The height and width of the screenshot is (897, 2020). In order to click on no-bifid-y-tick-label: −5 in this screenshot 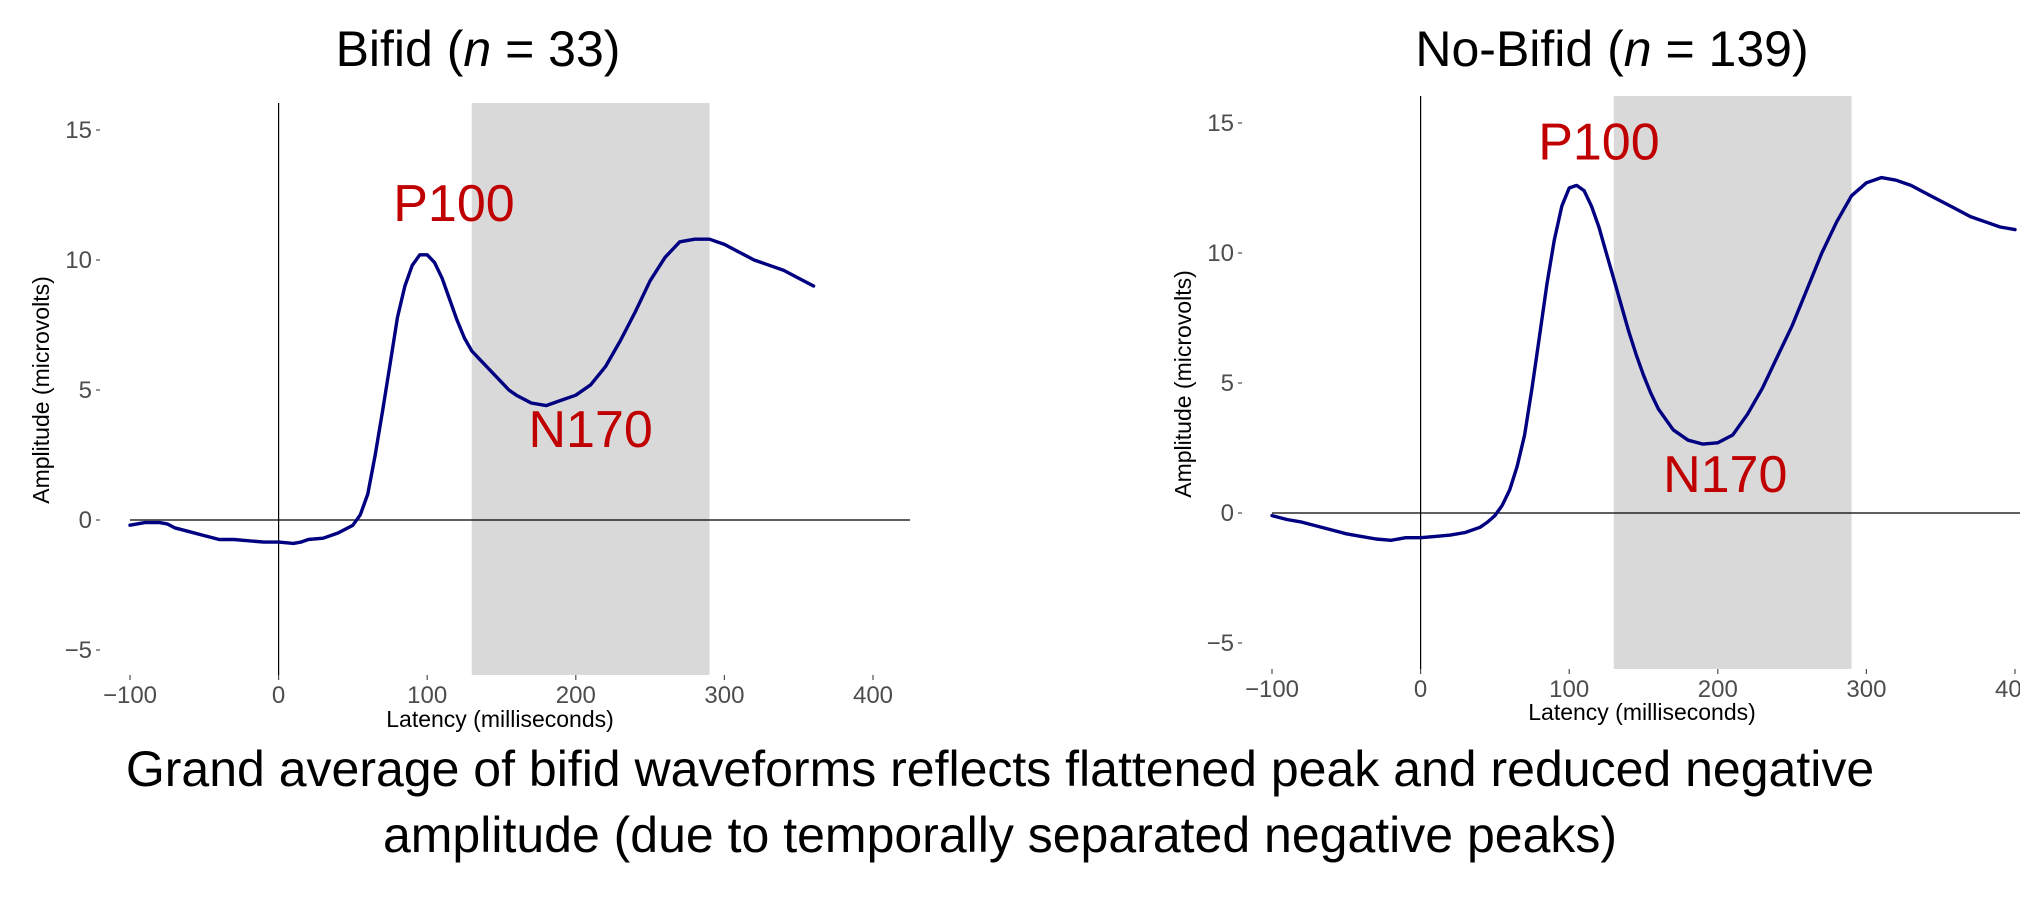, I will do `click(1220, 643)`.